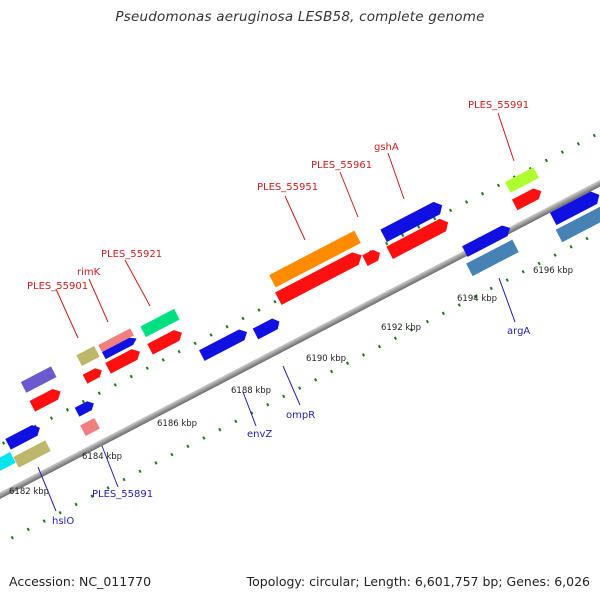 The width and height of the screenshot is (600, 600). What do you see at coordinates (518, 331) in the screenshot?
I see `gene-label-argA: argA` at bounding box center [518, 331].